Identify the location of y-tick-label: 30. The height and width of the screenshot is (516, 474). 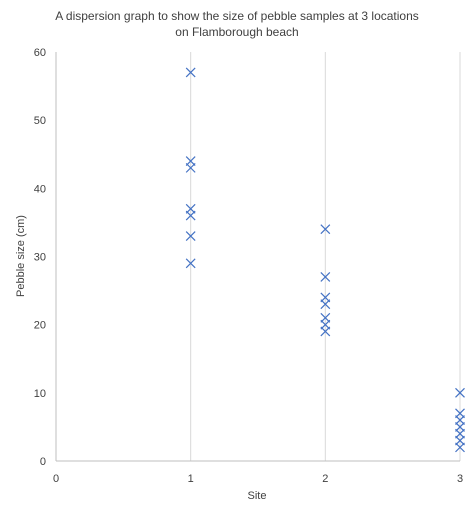
(40, 258).